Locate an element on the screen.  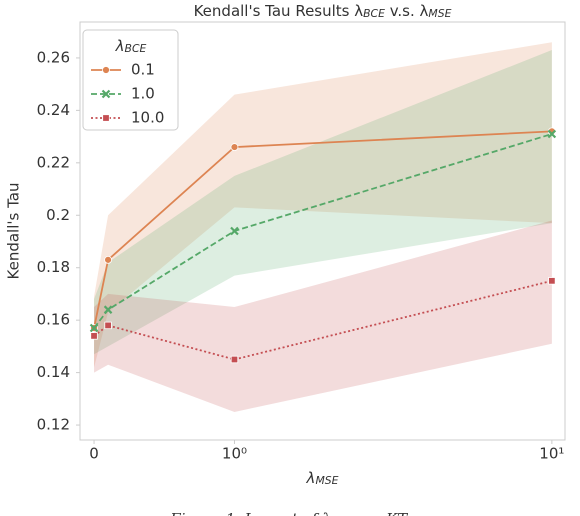
x-axis-label-part: λ is located at coordinates (311, 478).